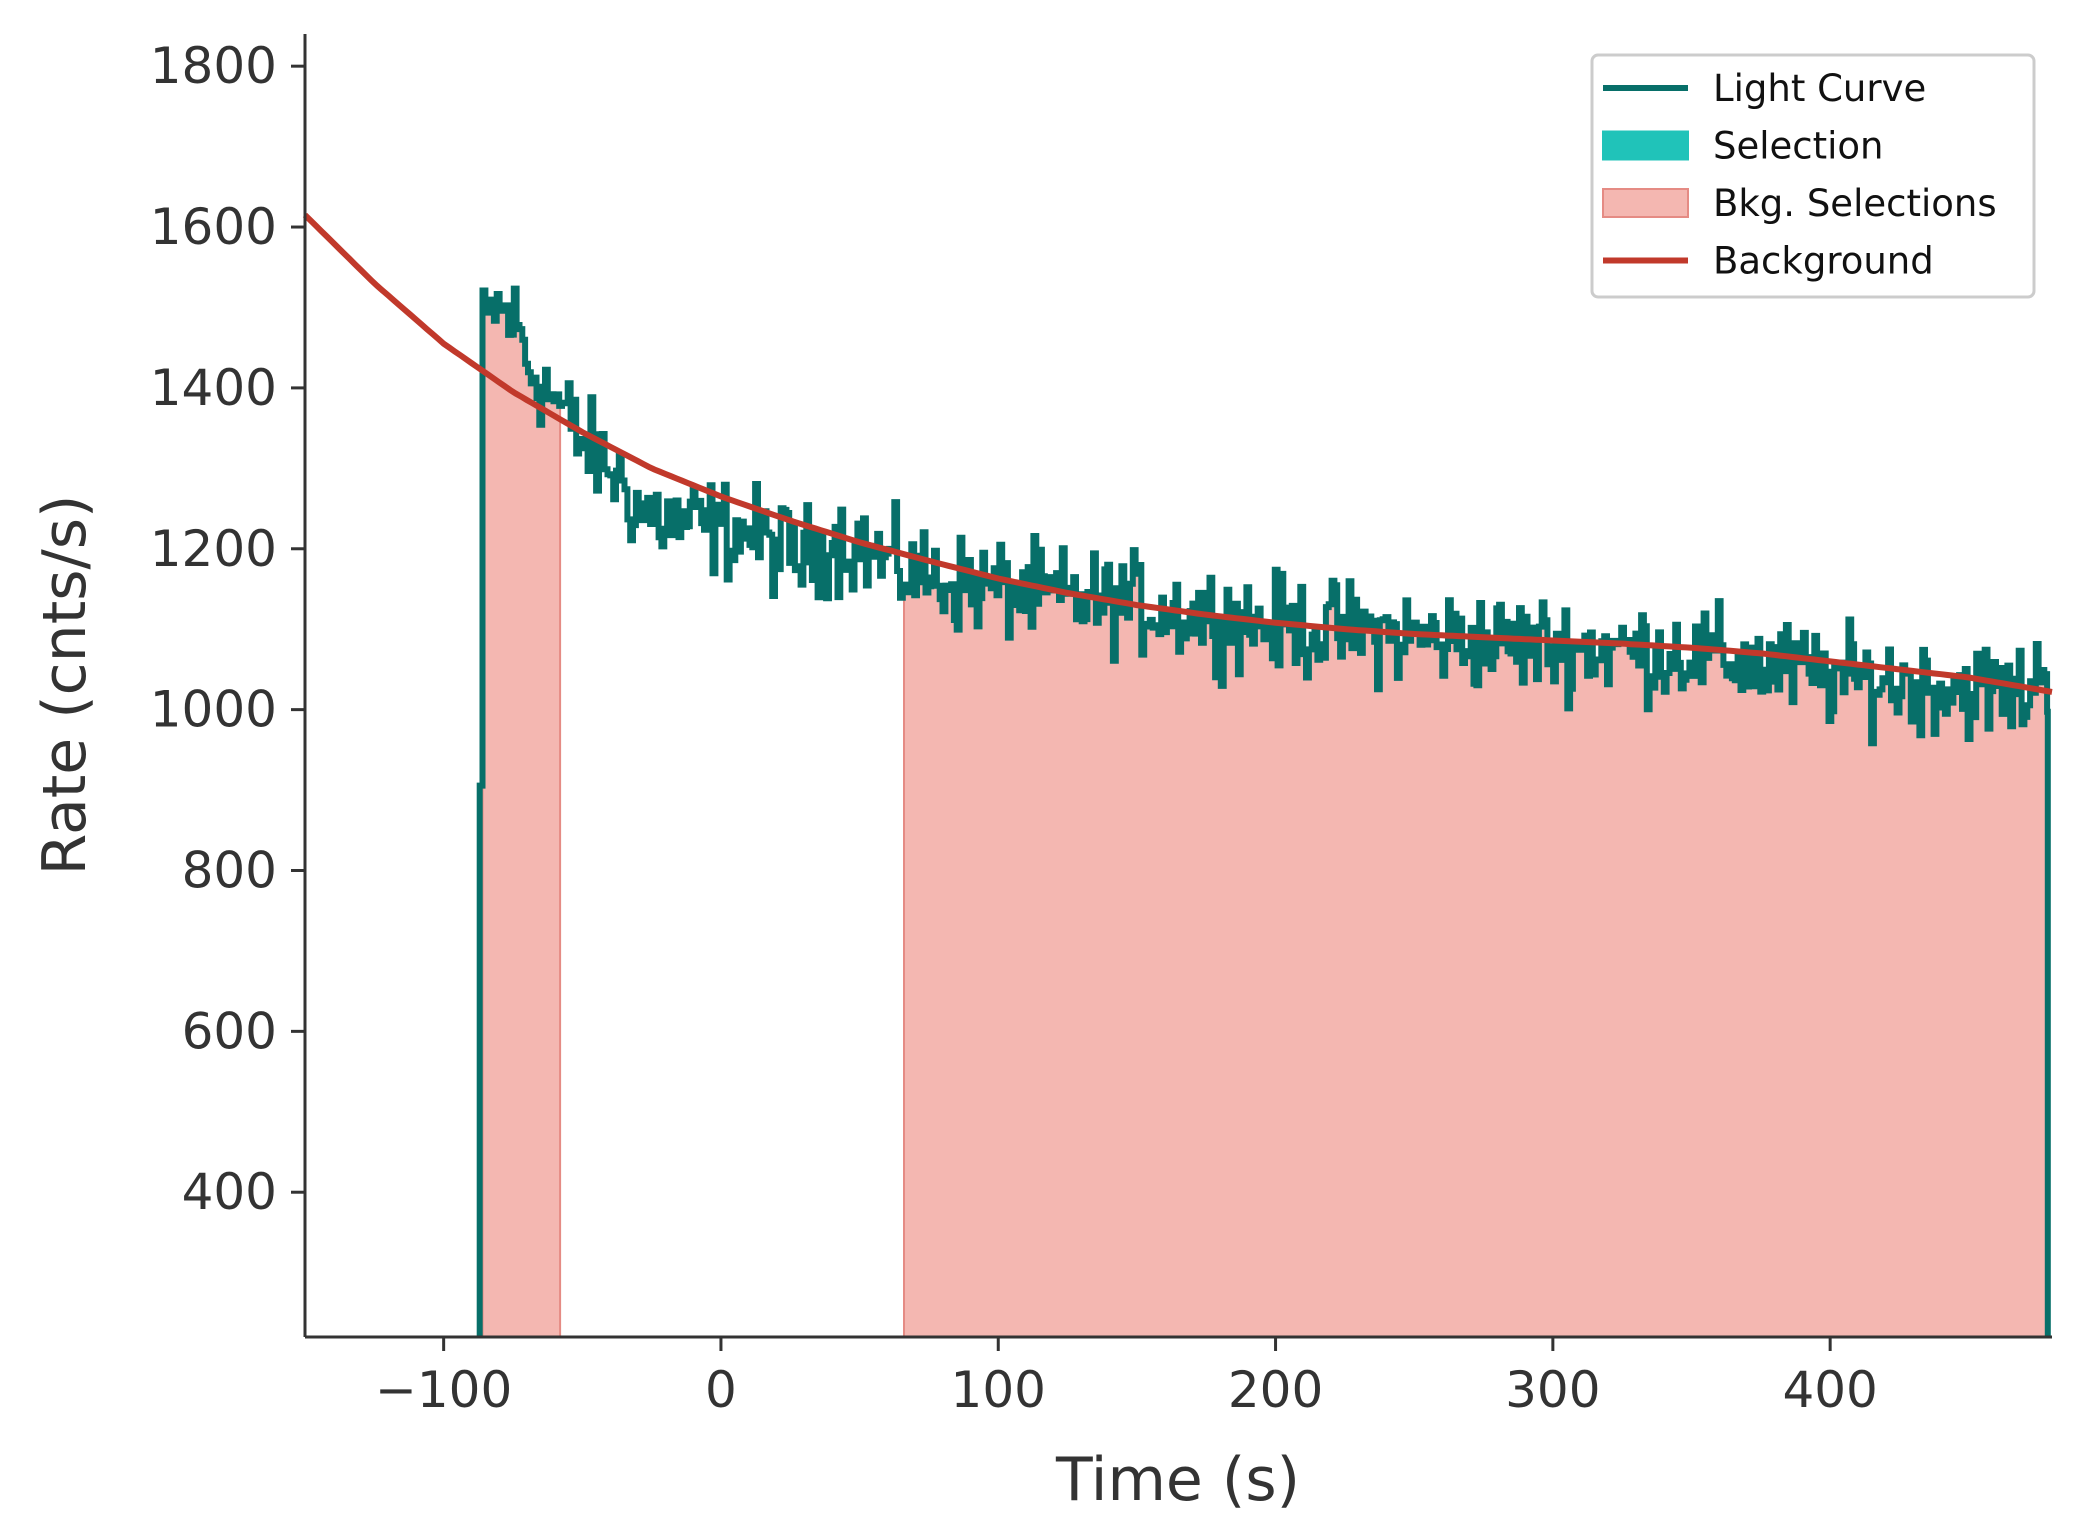 Image resolution: width=2073 pixels, height=1540 pixels. Describe the element at coordinates (1126, 1378) in the screenshot. I see `x-axis-ticks: −100 0 100 200 300 400` at that location.